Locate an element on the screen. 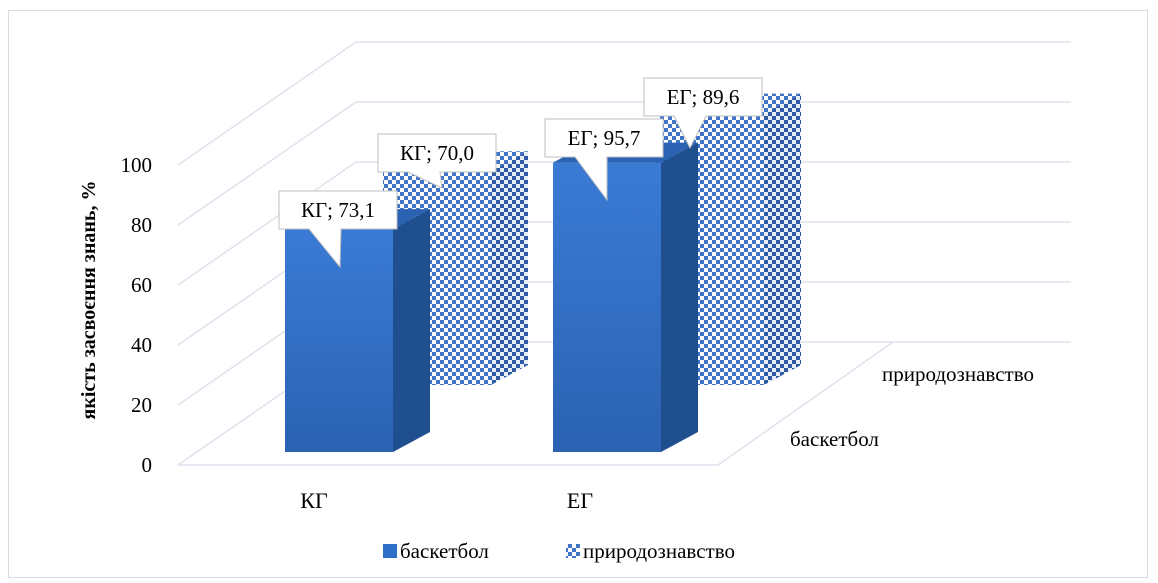  depth-axis-labels: баскетбол природознавство is located at coordinates (912, 406).